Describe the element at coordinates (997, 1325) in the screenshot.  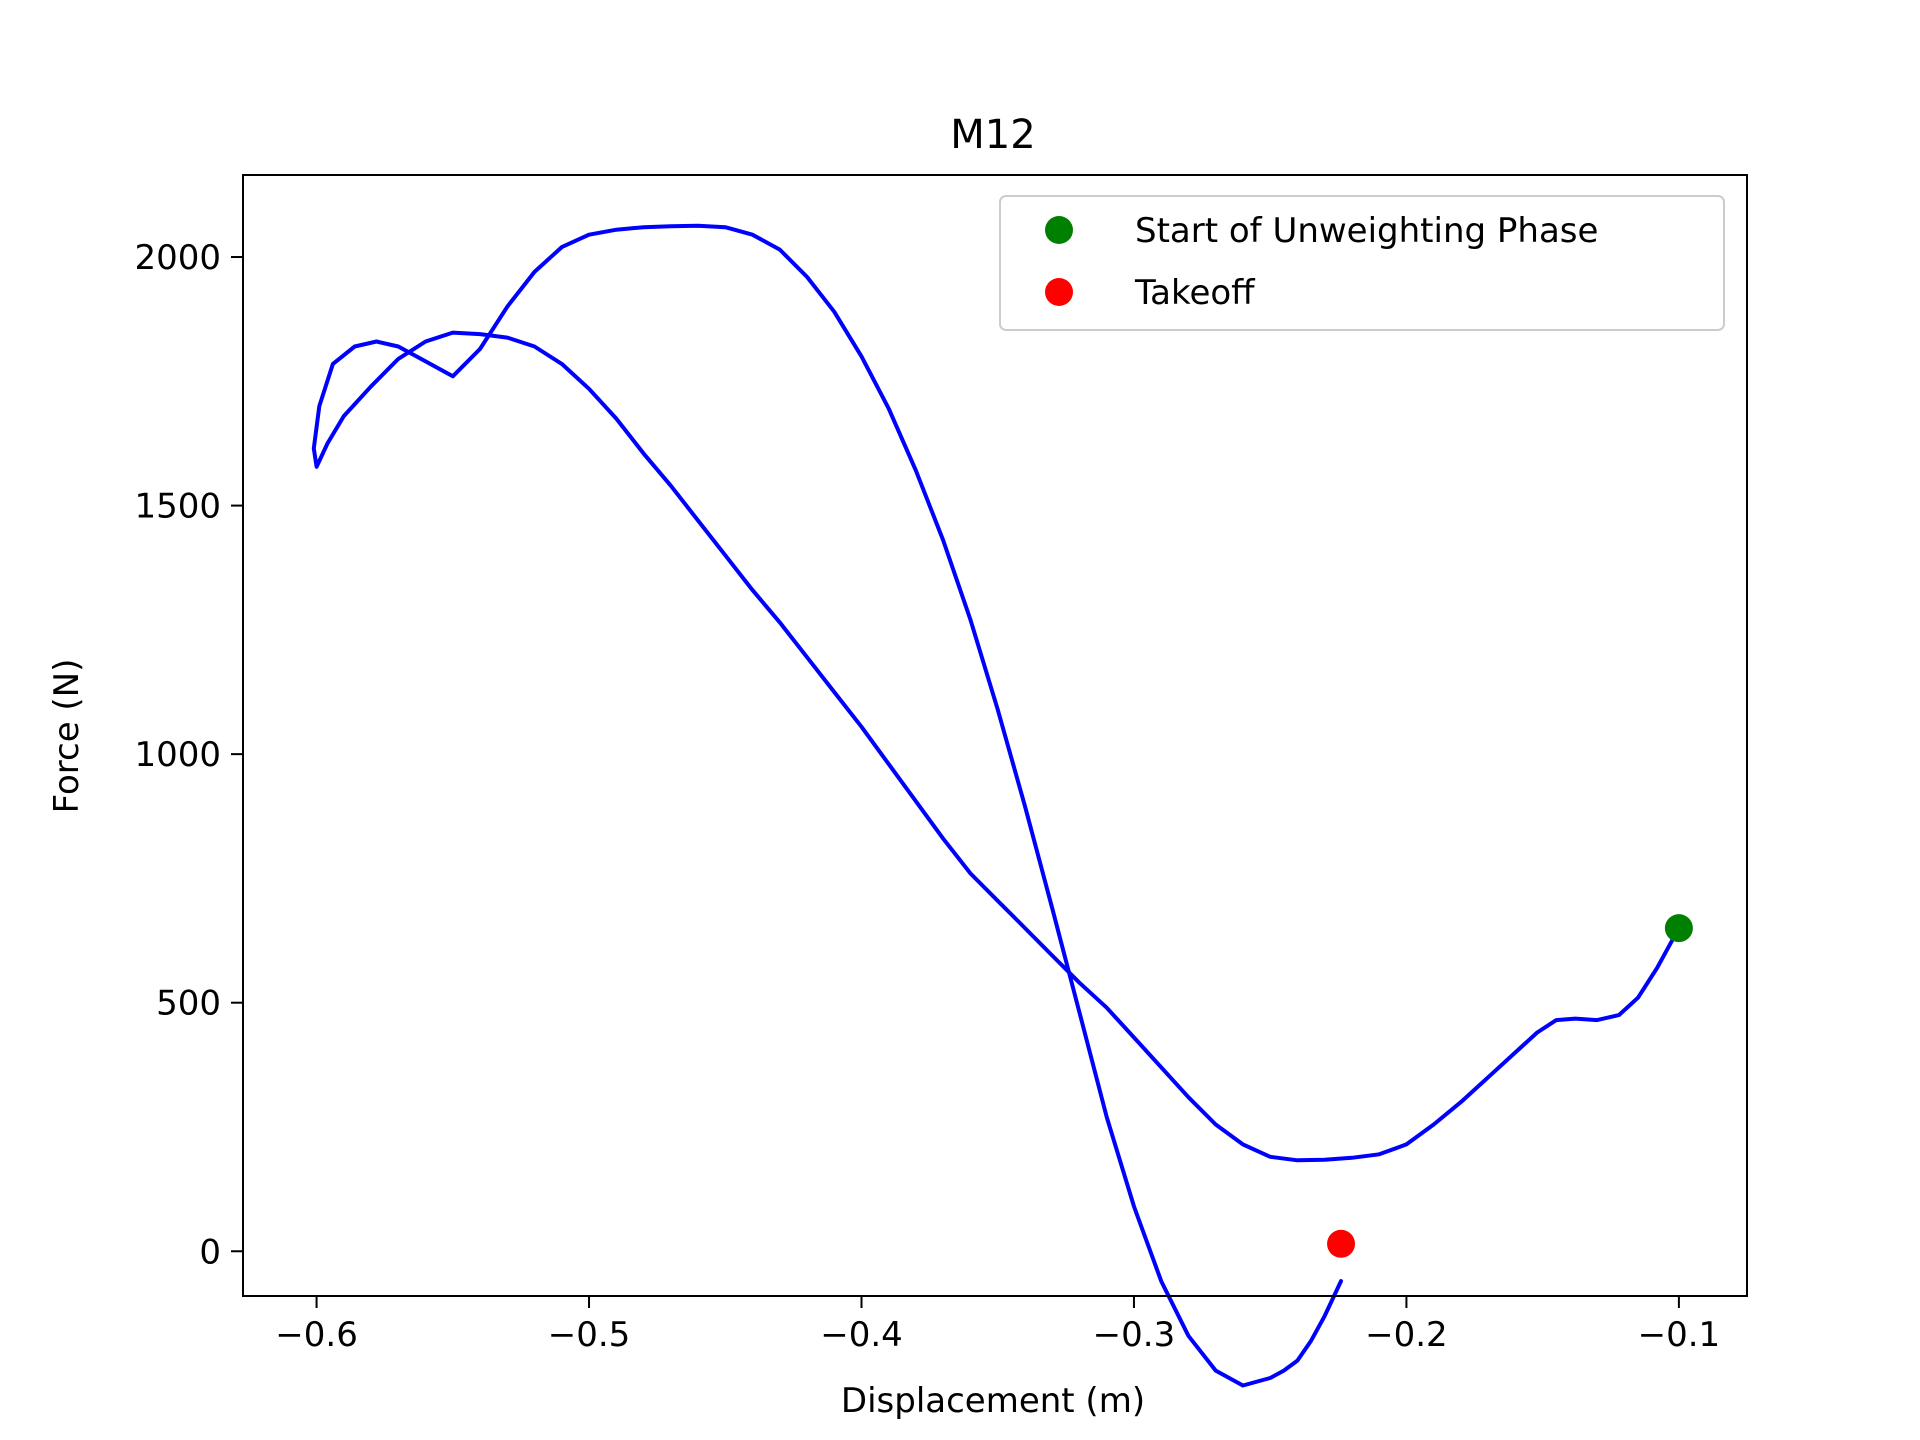
I see `x-axis-ticks: −0.6 −0.5 −0.4 −0.3 −0.2 −0.1` at that location.